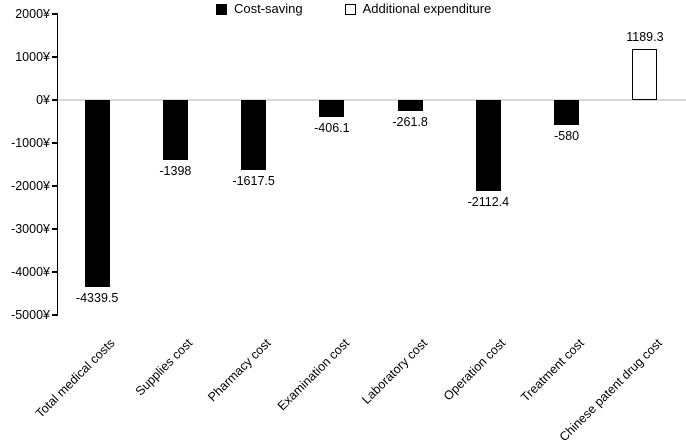 This screenshot has width=686, height=448. What do you see at coordinates (221, 9) in the screenshot?
I see `cost-saving-swatch-icon` at bounding box center [221, 9].